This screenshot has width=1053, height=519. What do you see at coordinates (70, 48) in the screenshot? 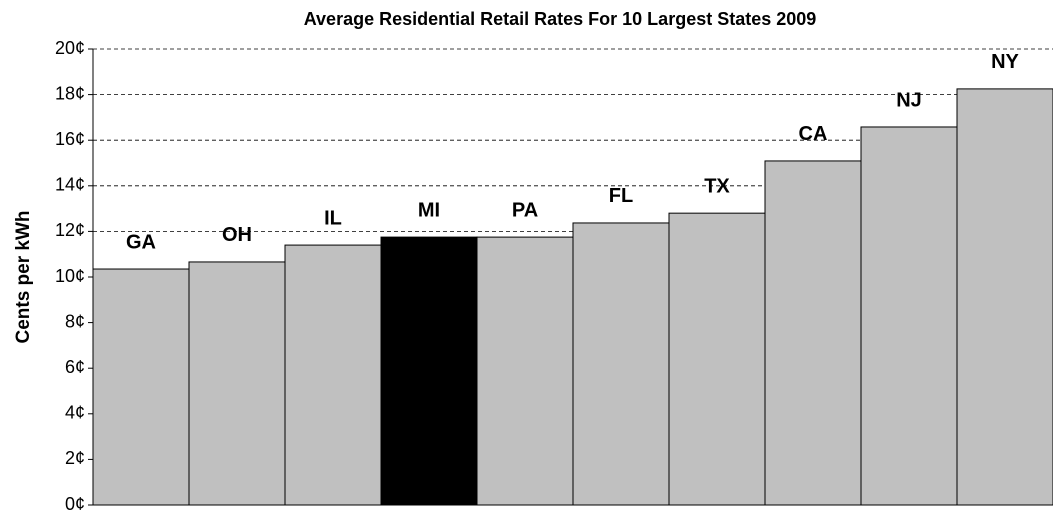
I see `y-tick-label: 20¢` at bounding box center [70, 48].